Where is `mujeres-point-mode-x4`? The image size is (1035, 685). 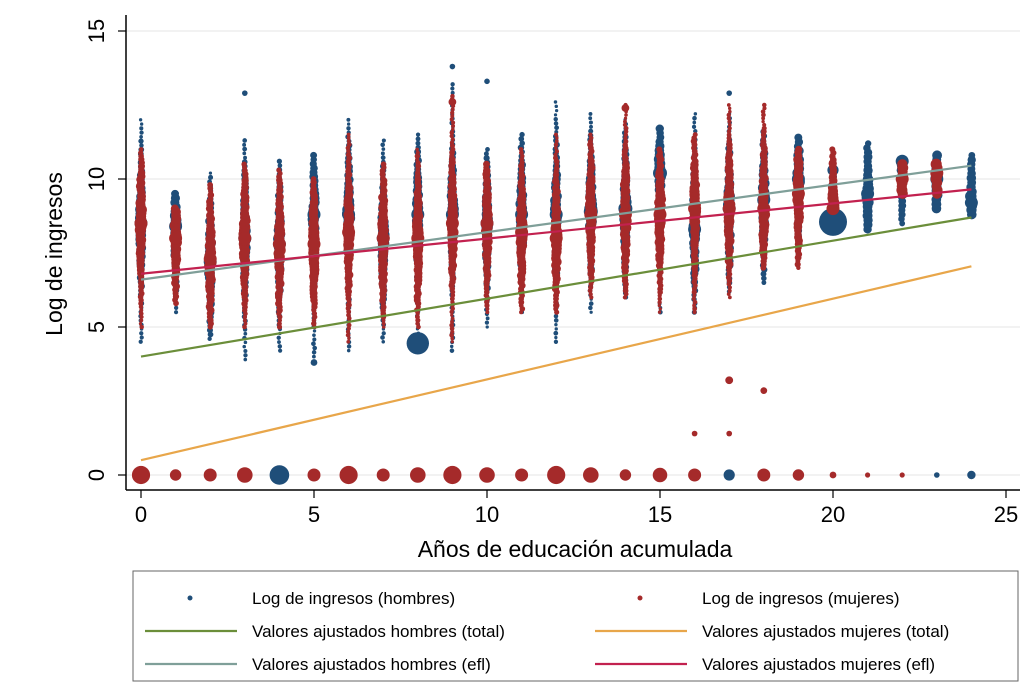
mujeres-point-mode-x4 is located at coordinates (279, 244).